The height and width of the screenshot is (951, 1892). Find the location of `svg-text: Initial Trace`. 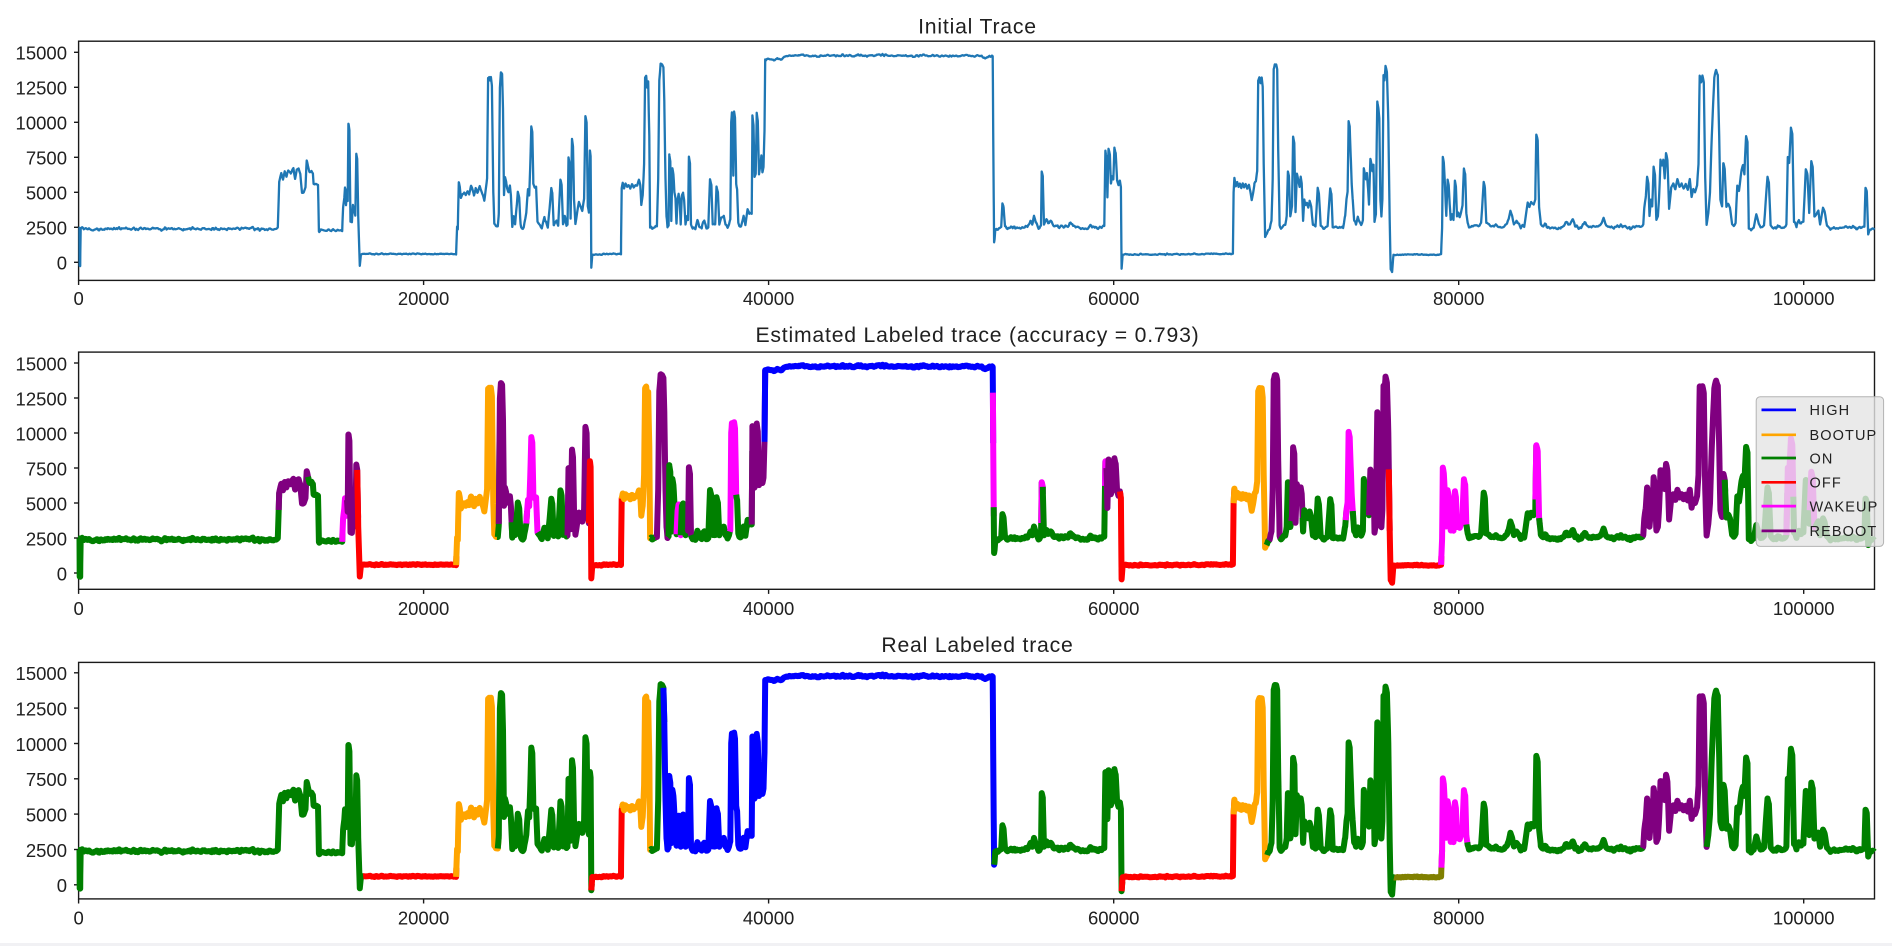

svg-text: Initial Trace is located at coordinates (977, 26).